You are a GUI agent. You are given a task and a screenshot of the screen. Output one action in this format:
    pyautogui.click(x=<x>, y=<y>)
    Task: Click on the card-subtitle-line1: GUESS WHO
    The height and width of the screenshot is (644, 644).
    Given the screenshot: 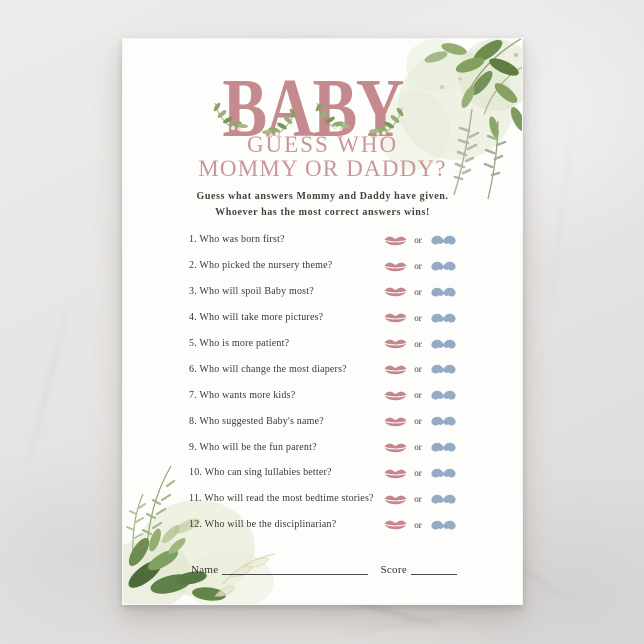 What is the action you would take?
    pyautogui.click(x=322, y=144)
    